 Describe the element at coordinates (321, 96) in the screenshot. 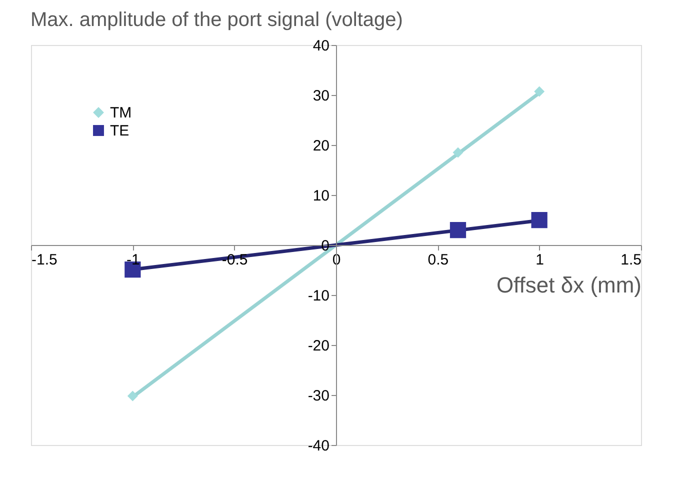

I see `y-tick-label: 30` at that location.